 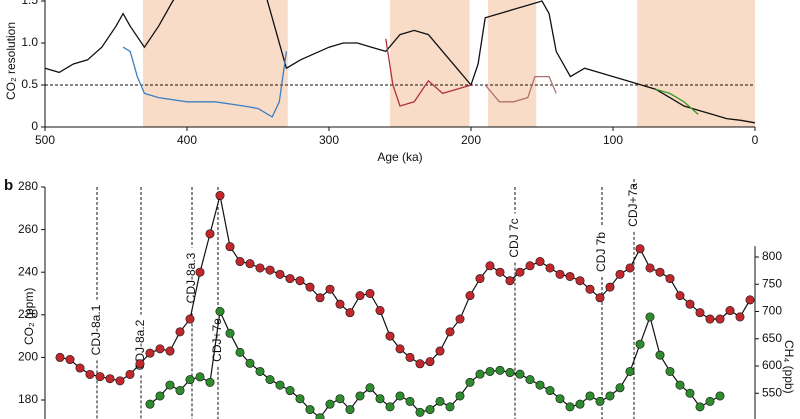 I want to click on y-tick-label: 1.0, so click(x=29, y=42).